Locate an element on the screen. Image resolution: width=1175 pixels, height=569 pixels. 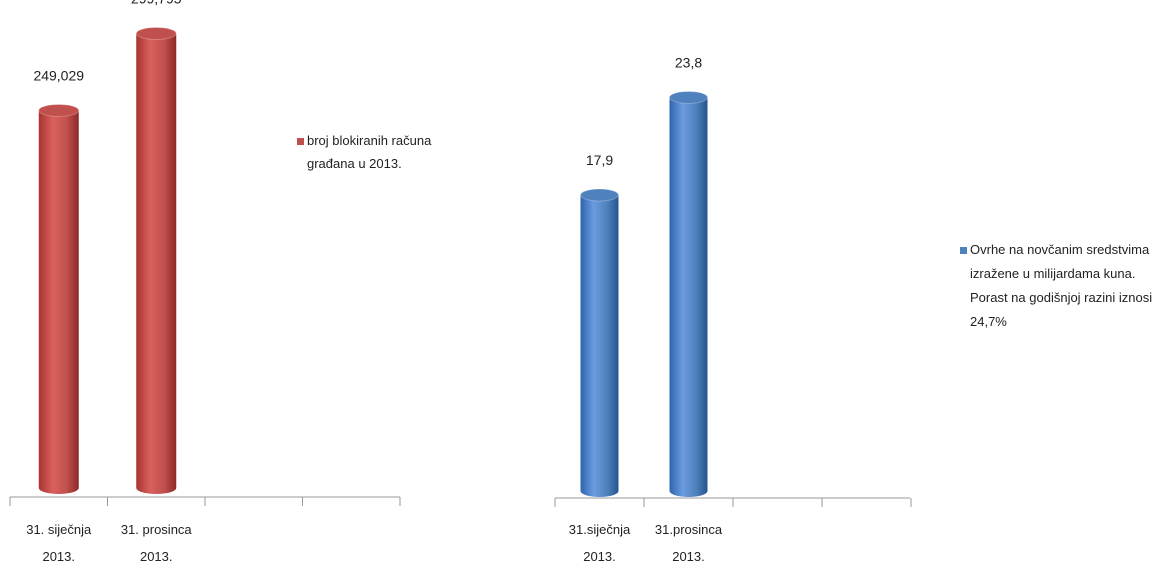
chart1-data-label: 299,795 is located at coordinates (156, 3).